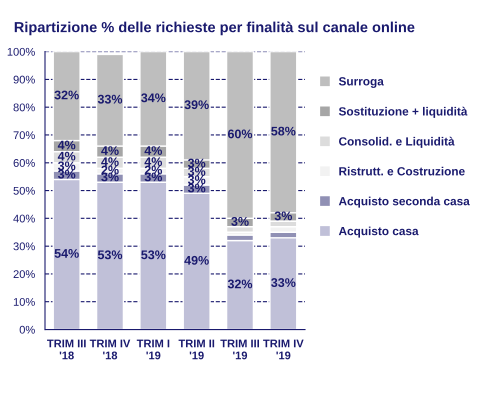 The image size is (500, 397). Describe the element at coordinates (404, 202) in the screenshot. I see `legend-label: Acquisto seconda casa` at that location.